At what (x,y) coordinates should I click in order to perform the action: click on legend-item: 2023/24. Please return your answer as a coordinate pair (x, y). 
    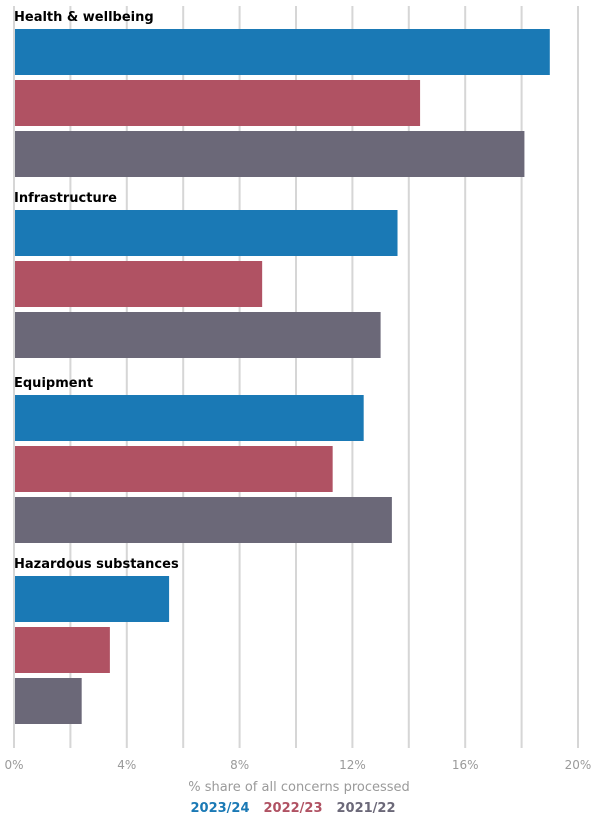
    Looking at the image, I should click on (219, 808).